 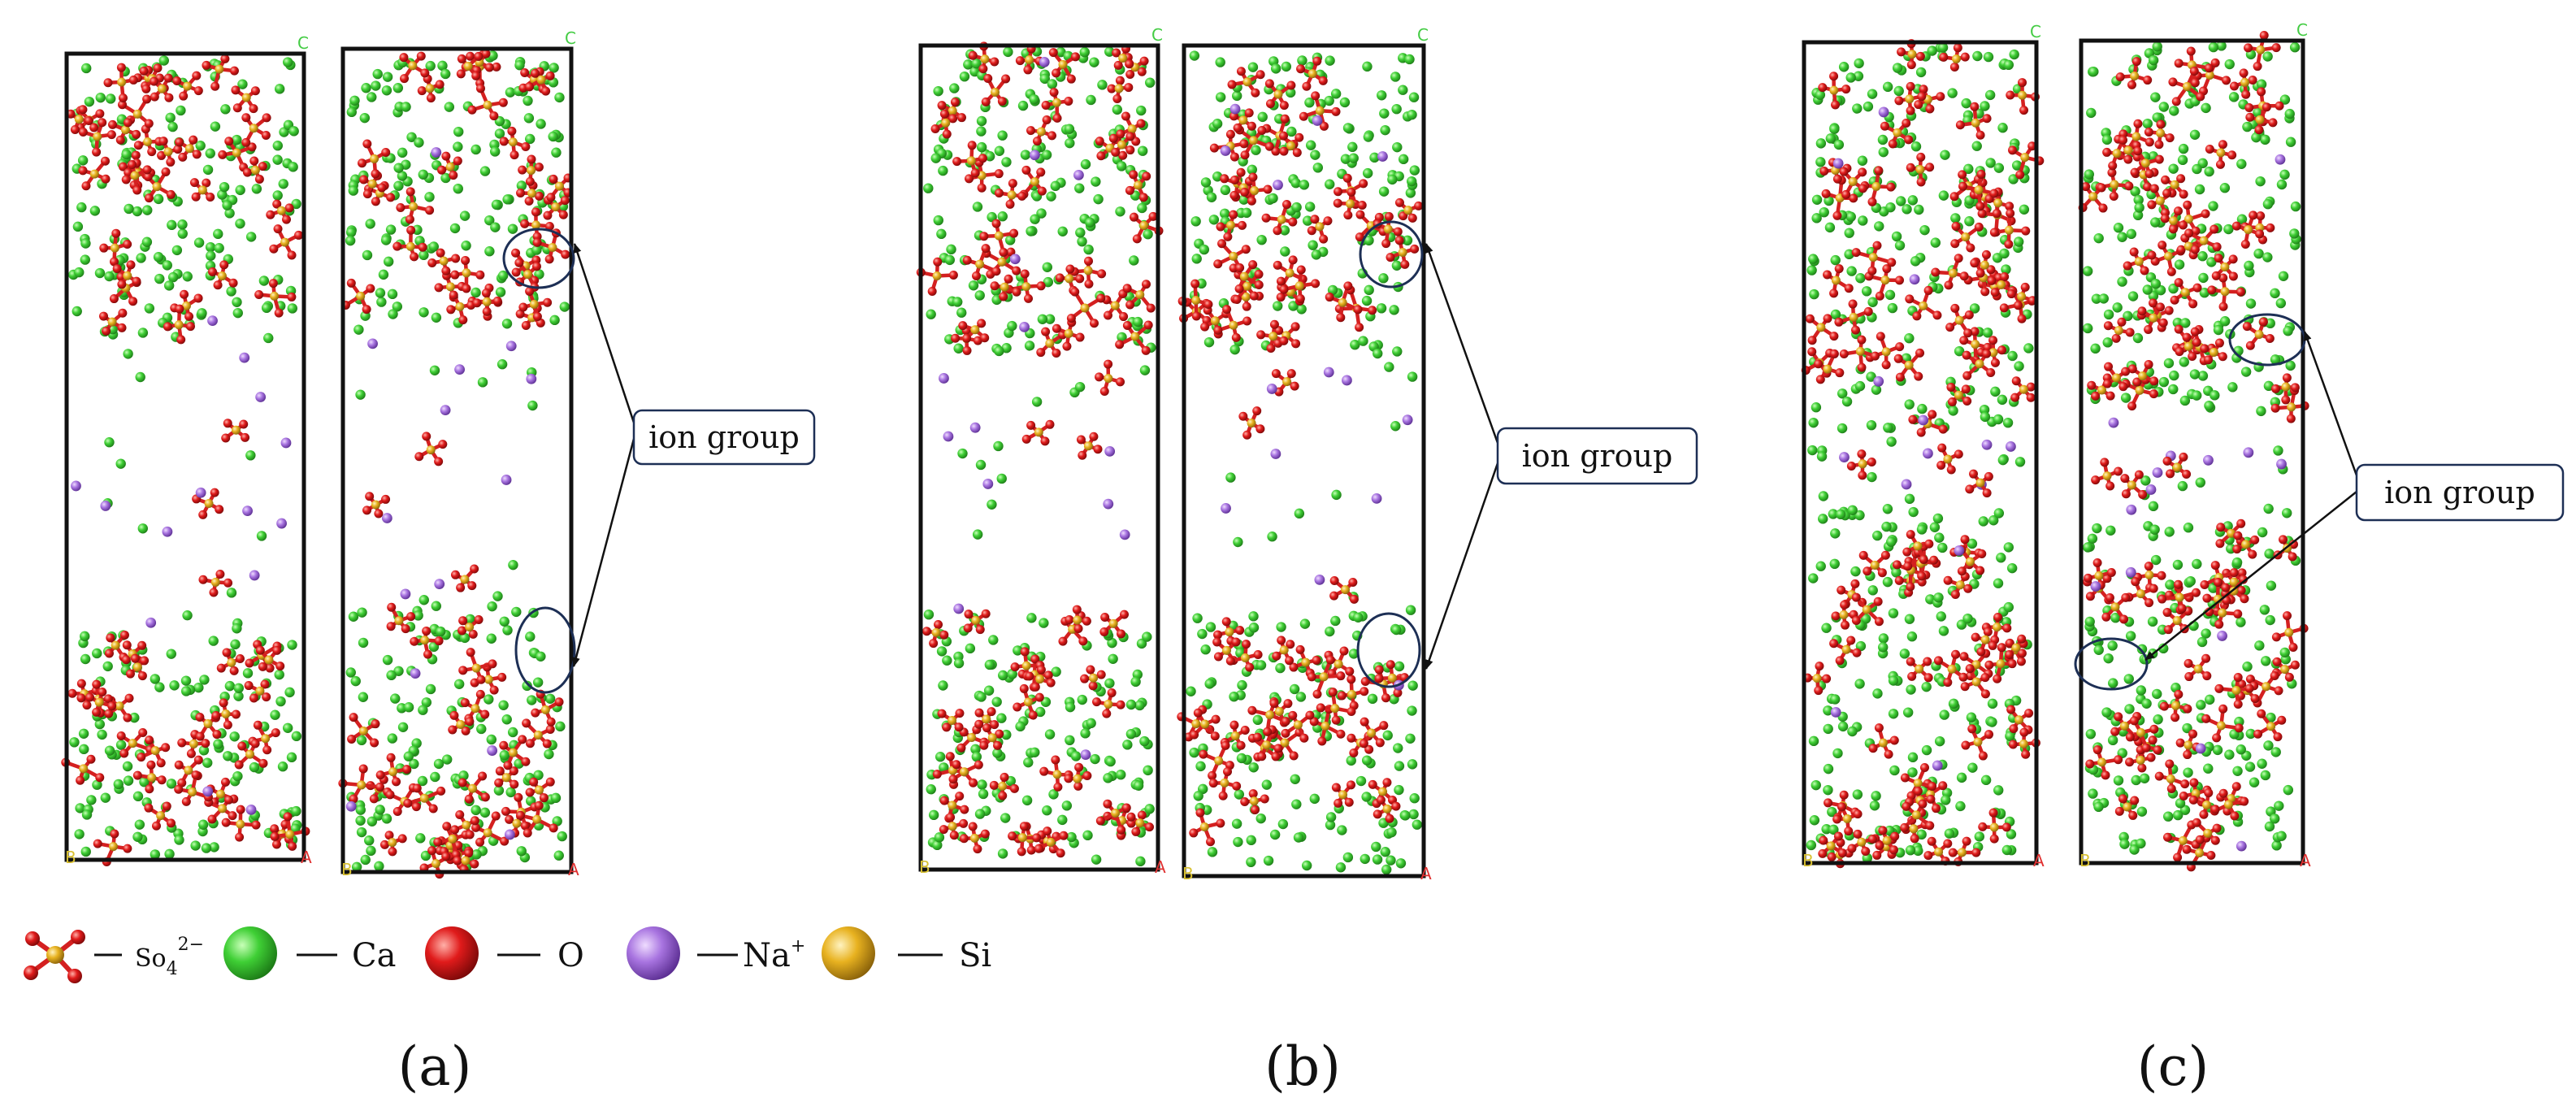 I want to click on ion-group-highlight, so click(x=538, y=258).